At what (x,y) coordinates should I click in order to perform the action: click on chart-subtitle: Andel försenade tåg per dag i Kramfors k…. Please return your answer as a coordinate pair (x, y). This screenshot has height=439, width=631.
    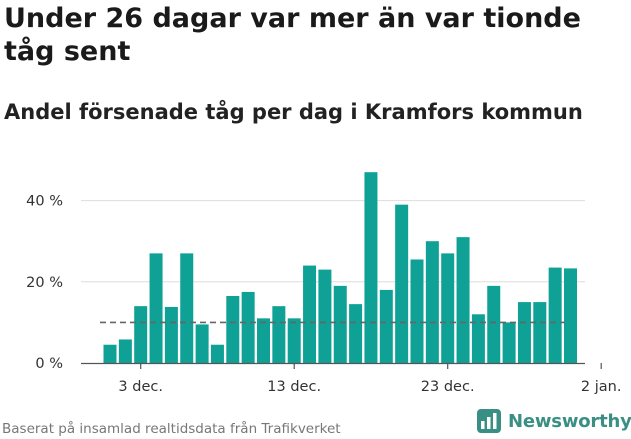
    Looking at the image, I should click on (293, 112).